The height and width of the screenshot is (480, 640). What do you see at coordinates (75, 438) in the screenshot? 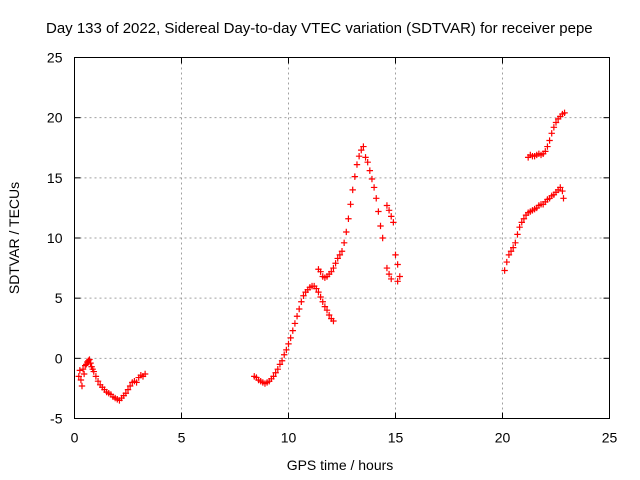
I see `x-tick-label: 0` at bounding box center [75, 438].